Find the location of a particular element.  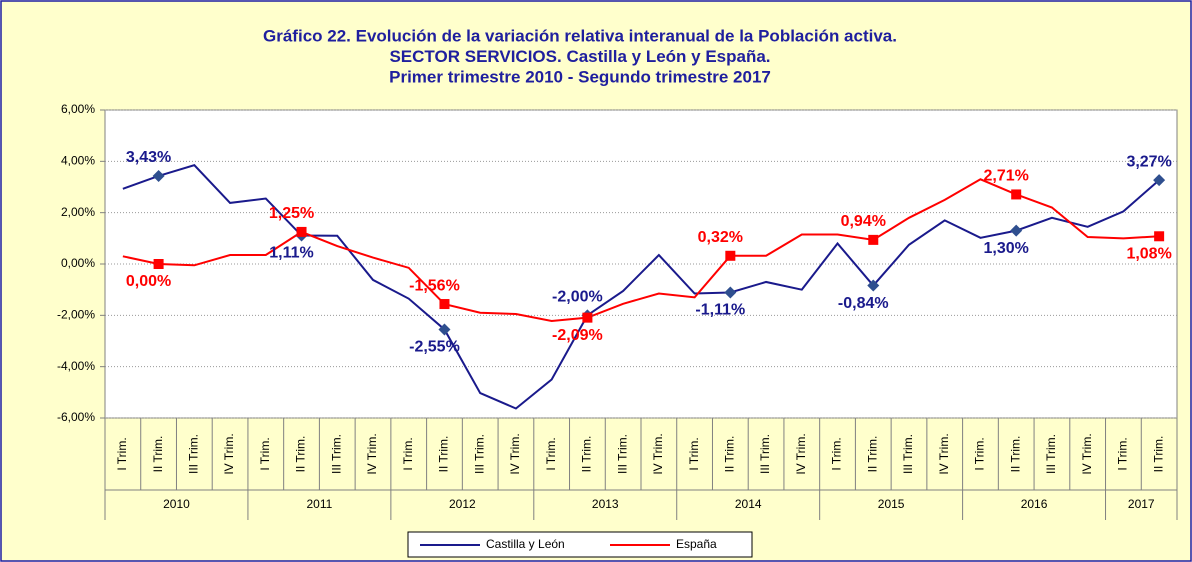

y-tick-label: 6,00% is located at coordinates (78, 109).